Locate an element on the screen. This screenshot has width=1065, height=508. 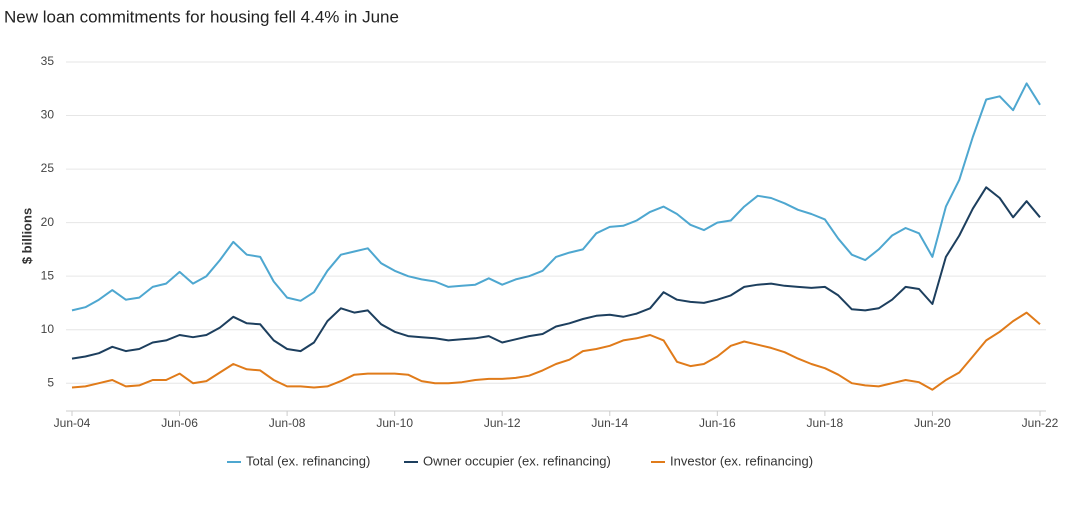
series-line is located at coordinates (556, 351).